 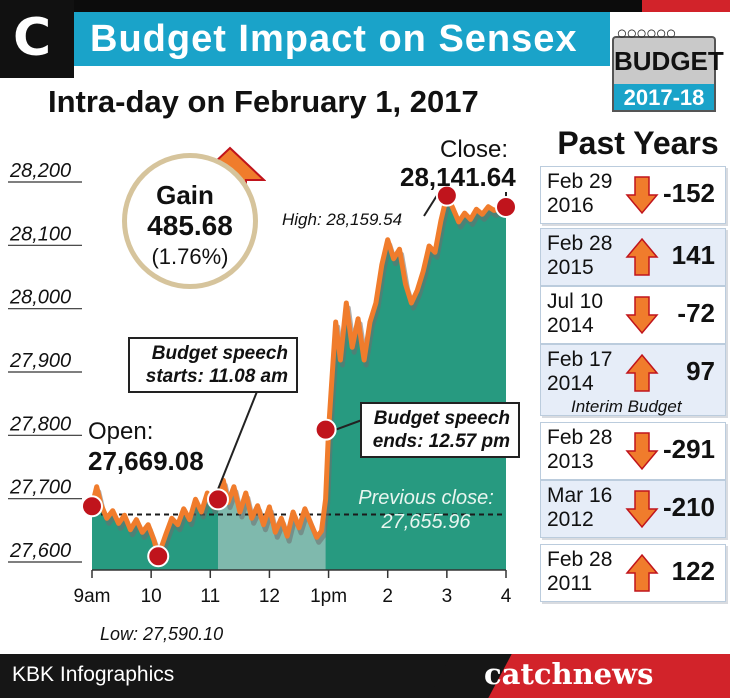 I want to click on past-year-change: -72, so click(x=696, y=313).